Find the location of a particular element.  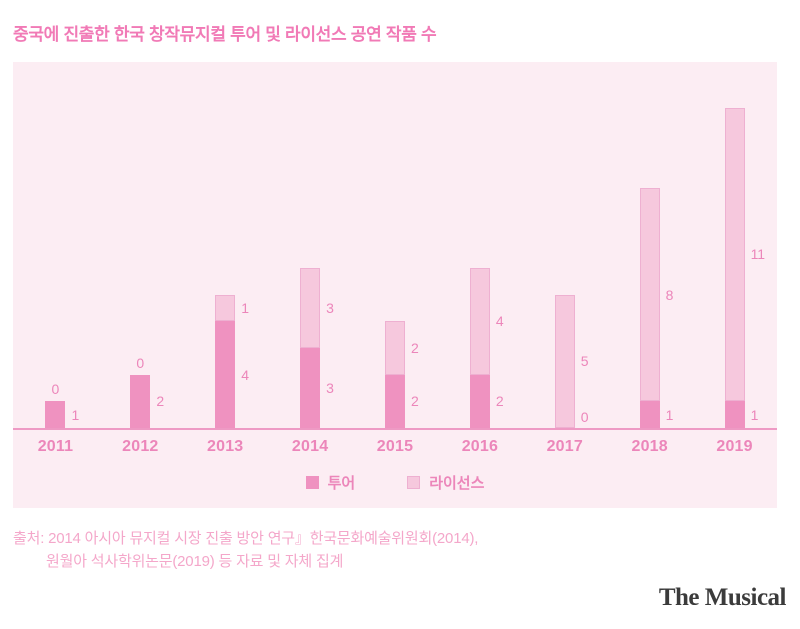

x-axis-labels: 2011 2012 2013 2014 2015 2016 2017 2018 2019 is located at coordinates (395, 443).